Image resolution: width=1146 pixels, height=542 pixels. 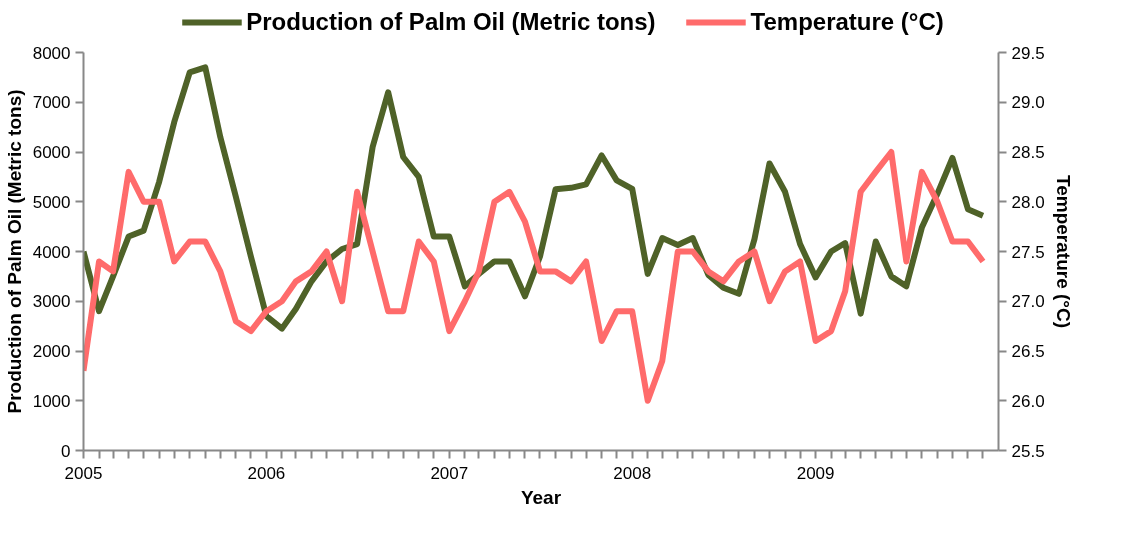 I want to click on y2-tick-label: 27.0, so click(x=1028, y=302).